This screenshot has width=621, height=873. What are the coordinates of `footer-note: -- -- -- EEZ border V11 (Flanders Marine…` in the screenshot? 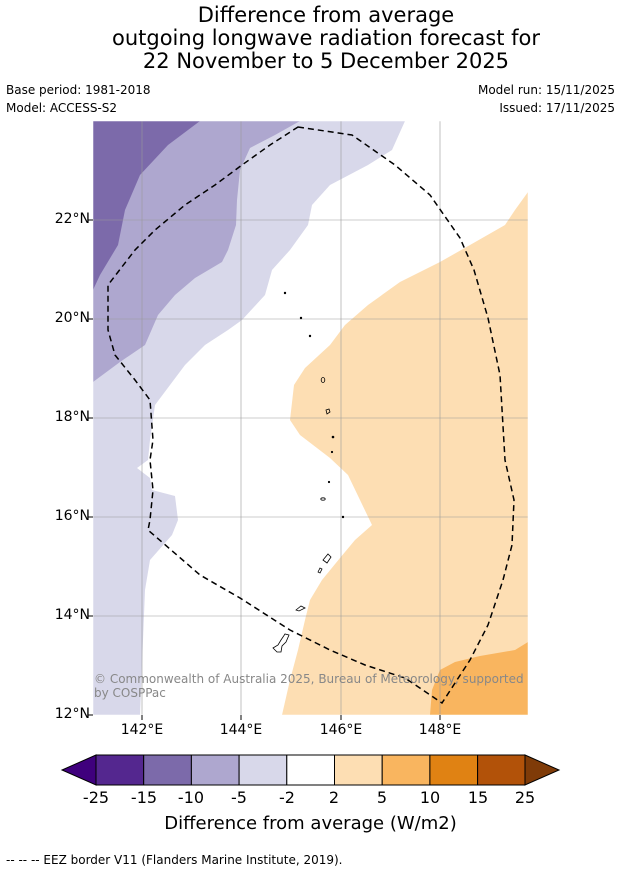 It's located at (174, 860).